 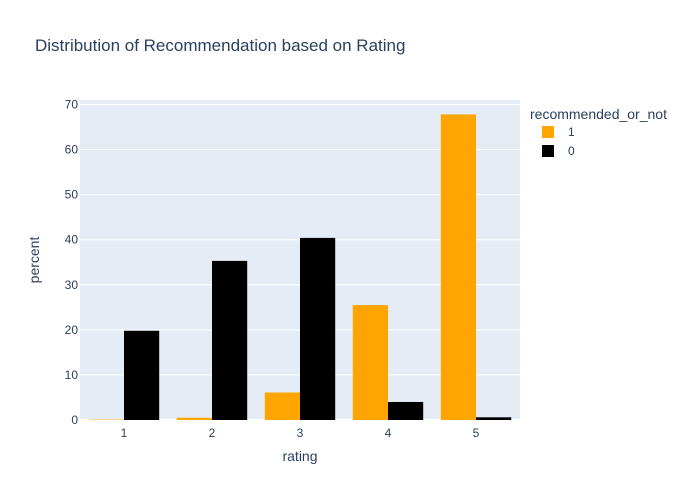 I want to click on legend-title: recommended_or_not, so click(x=598, y=114).